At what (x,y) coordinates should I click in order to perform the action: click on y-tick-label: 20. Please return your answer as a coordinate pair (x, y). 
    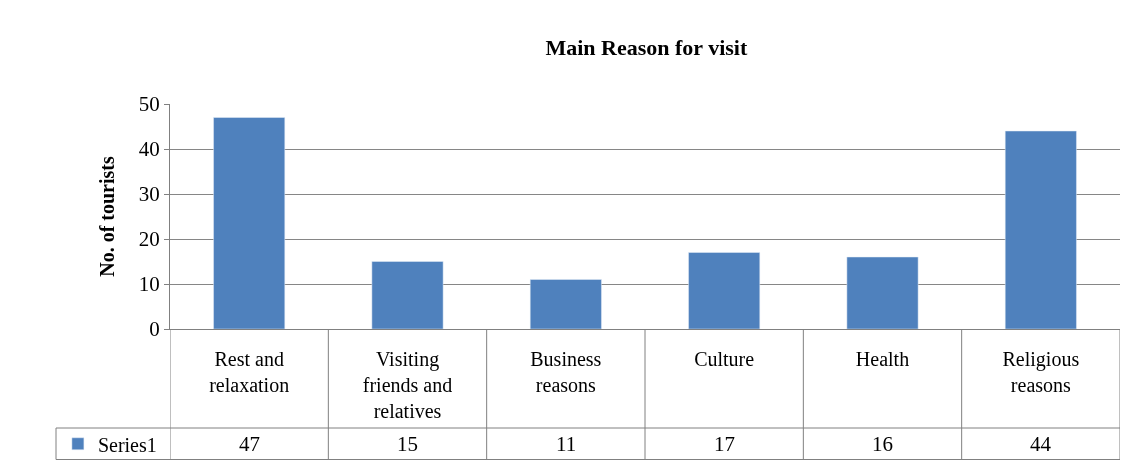
    Looking at the image, I should click on (149, 239).